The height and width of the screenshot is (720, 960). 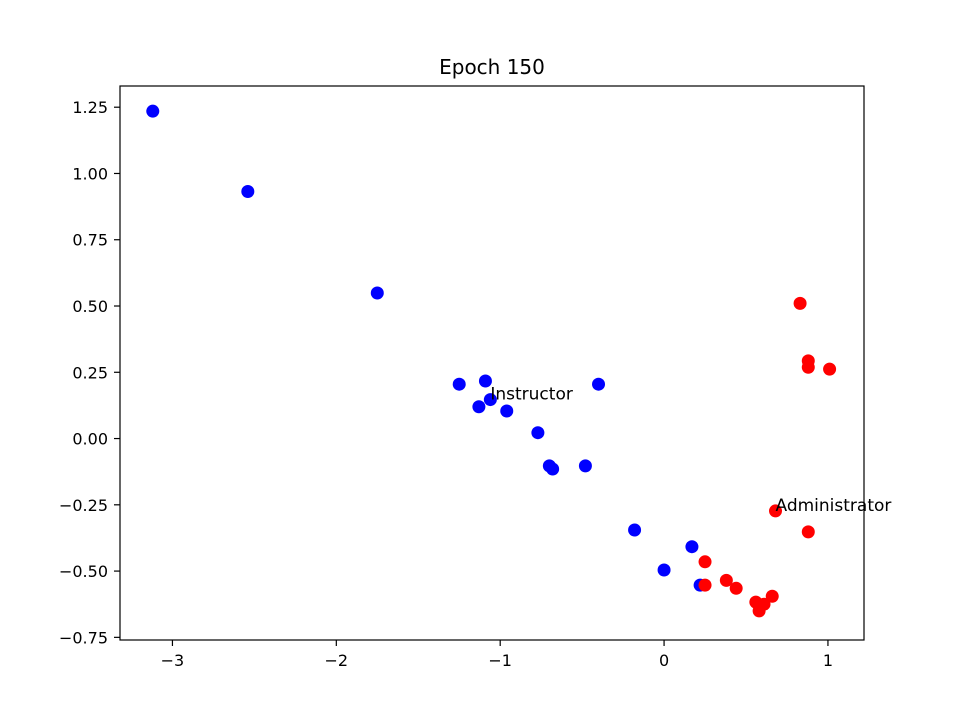 I want to click on annotation-label: Instructor, so click(x=531, y=395).